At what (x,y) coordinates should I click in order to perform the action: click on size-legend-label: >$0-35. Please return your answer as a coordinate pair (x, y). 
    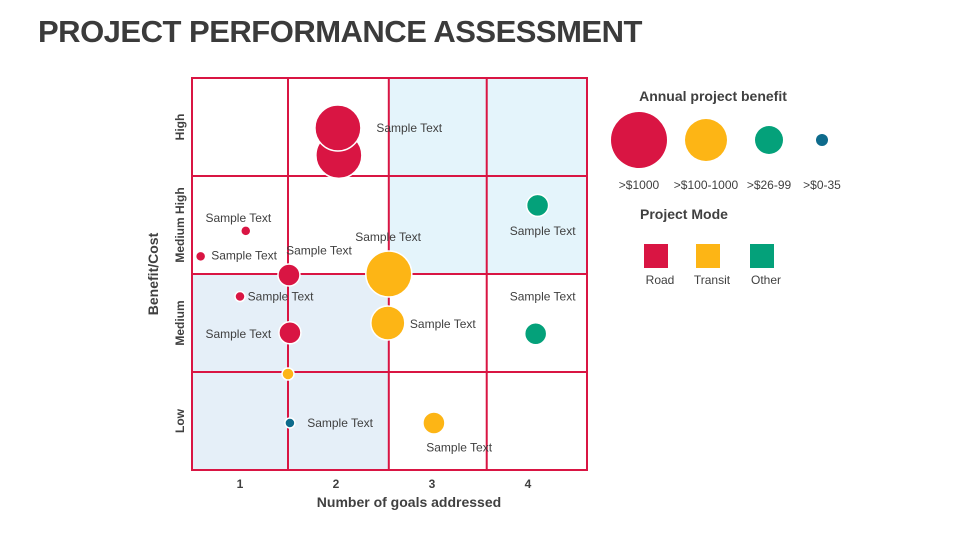
    Looking at the image, I should click on (822, 185).